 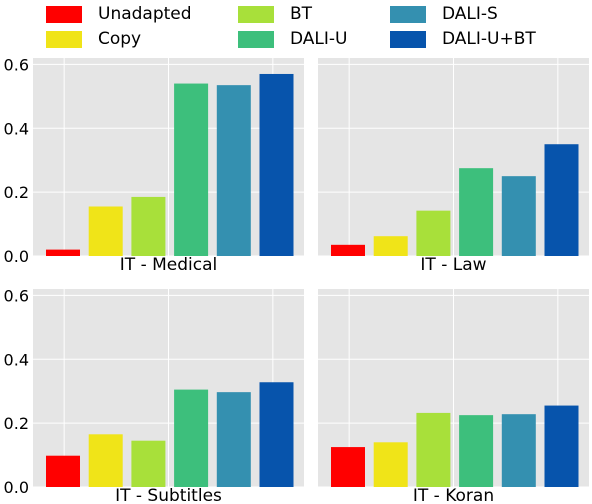 What do you see at coordinates (319, 39) in the screenshot?
I see `legend-label: DALI-U` at bounding box center [319, 39].